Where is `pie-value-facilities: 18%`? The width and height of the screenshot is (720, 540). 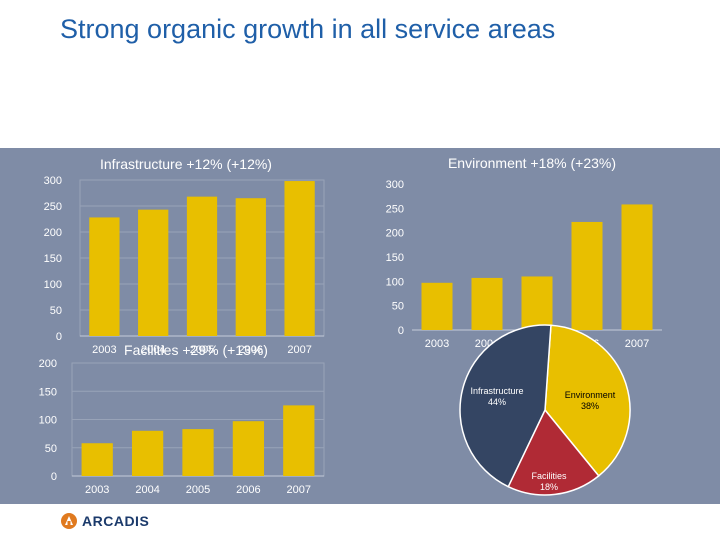 pie-value-facilities: 18% is located at coordinates (549, 487).